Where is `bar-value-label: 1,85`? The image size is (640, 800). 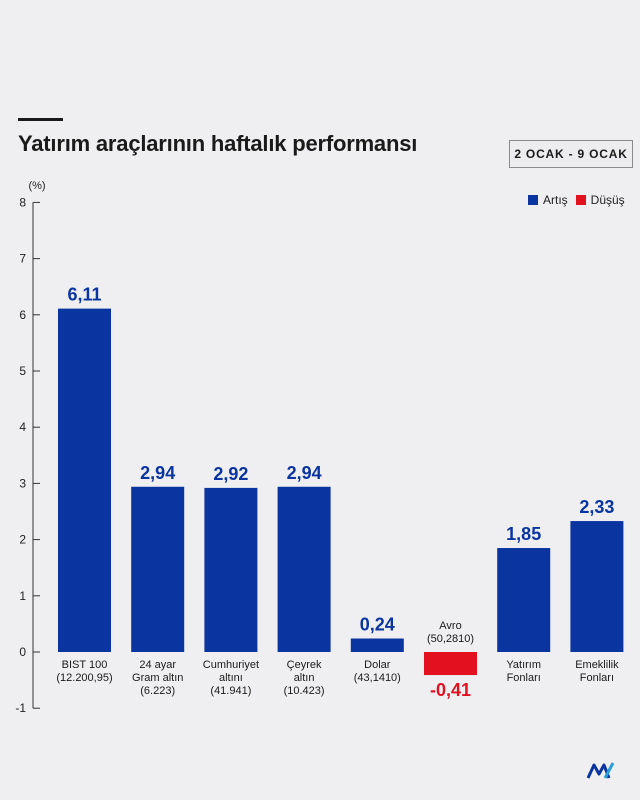
bar-value-label: 1,85 is located at coordinates (523, 534).